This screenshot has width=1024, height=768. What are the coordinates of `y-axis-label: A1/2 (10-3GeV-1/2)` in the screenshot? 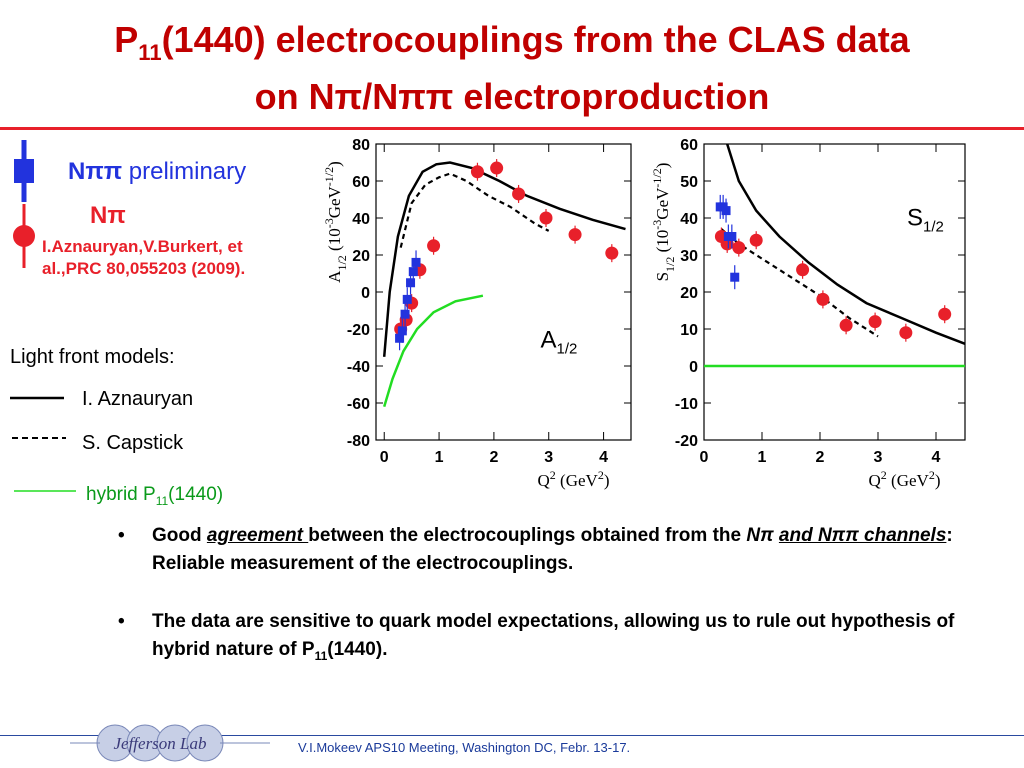 It's located at (335, 222).